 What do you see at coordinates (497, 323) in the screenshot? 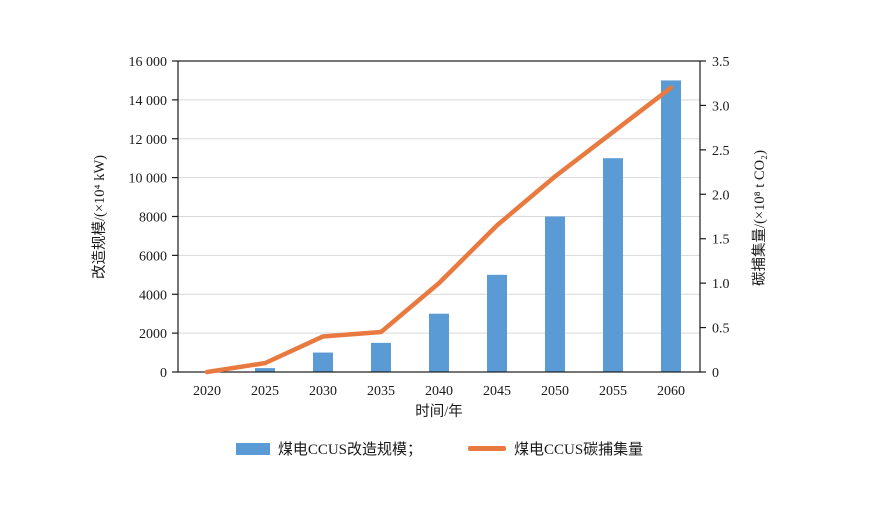
I see `bar-2045` at bounding box center [497, 323].